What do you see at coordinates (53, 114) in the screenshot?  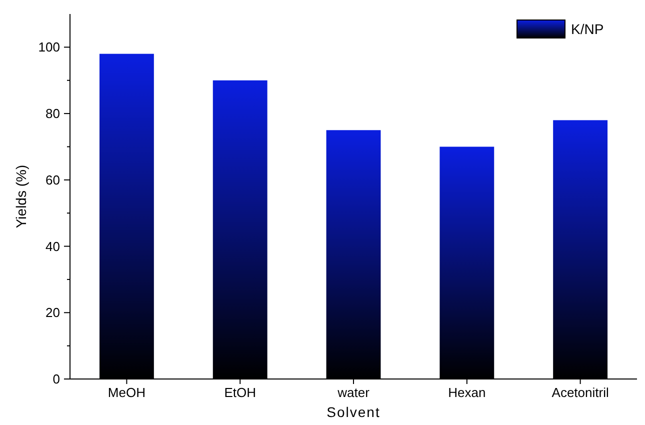 I see `y-tick-label: 80` at bounding box center [53, 114].